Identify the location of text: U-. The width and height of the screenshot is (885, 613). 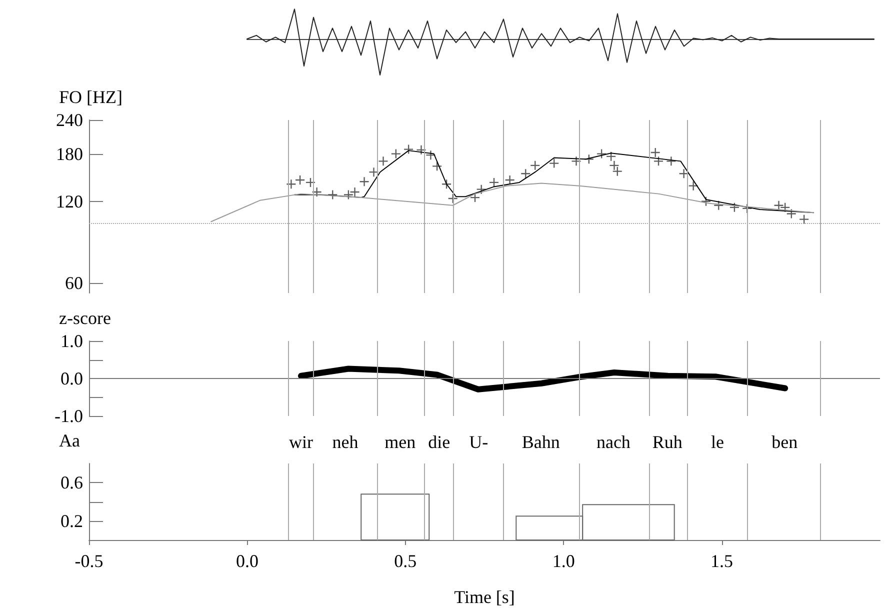
(478, 442).